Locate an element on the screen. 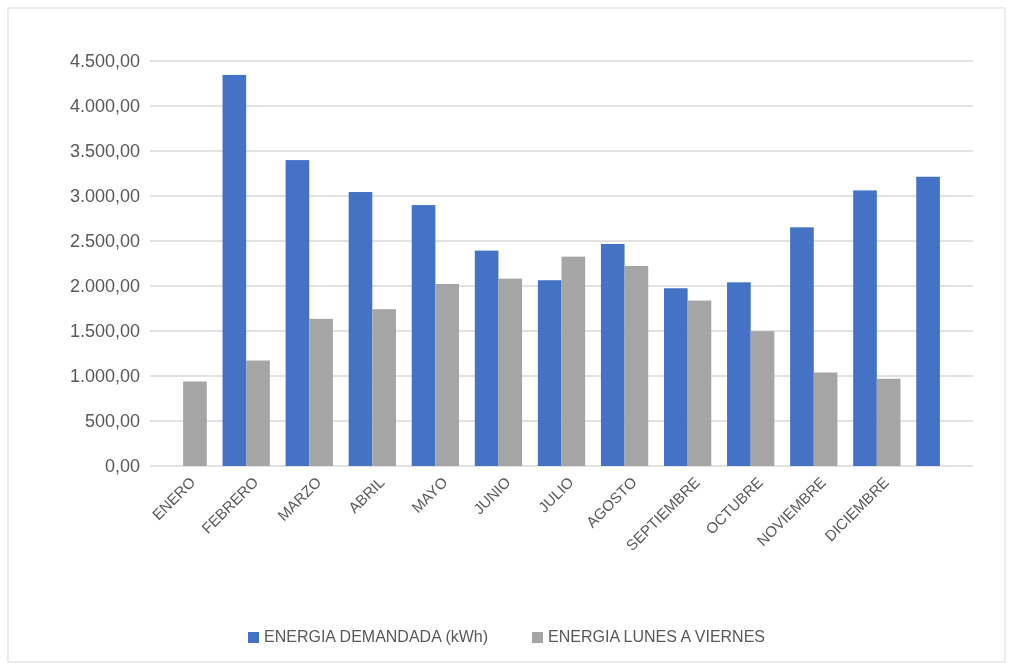  y-tick-label: 3.500,00 is located at coordinates (104, 151).